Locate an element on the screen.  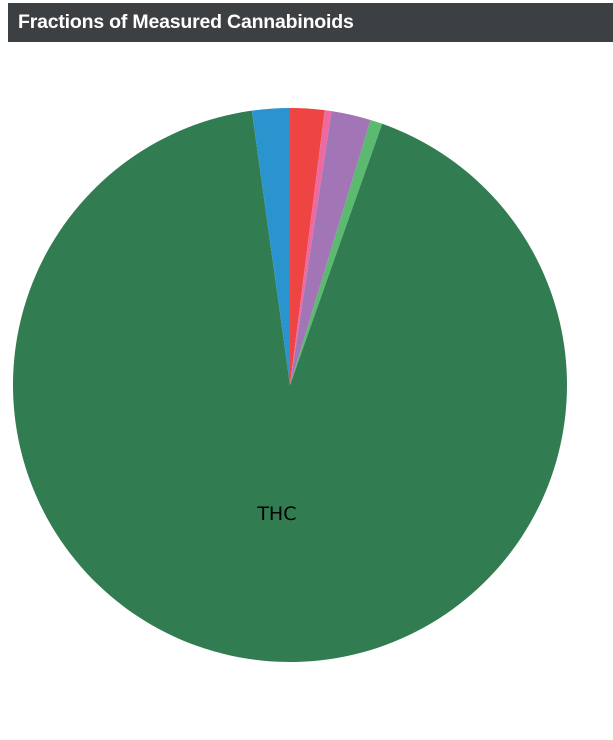
chart-title-bar: Fractions of Measured Cannabinoids is located at coordinates (310, 22).